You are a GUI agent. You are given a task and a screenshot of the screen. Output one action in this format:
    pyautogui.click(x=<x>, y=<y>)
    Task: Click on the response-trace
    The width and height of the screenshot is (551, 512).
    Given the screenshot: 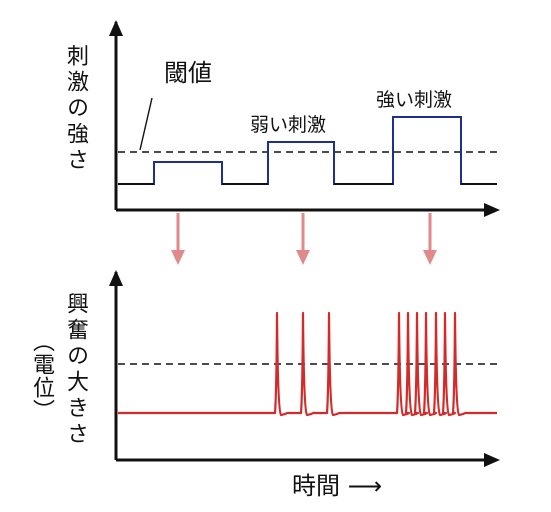 What is the action you would take?
    pyautogui.click(x=307, y=364)
    